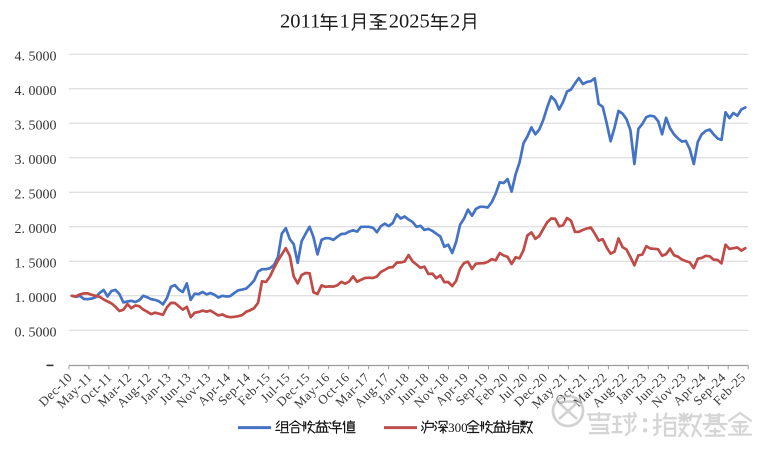 This screenshot has width=759, height=449. What do you see at coordinates (36, 160) in the screenshot?
I see `svg-text: 3. 0000` at bounding box center [36, 160].